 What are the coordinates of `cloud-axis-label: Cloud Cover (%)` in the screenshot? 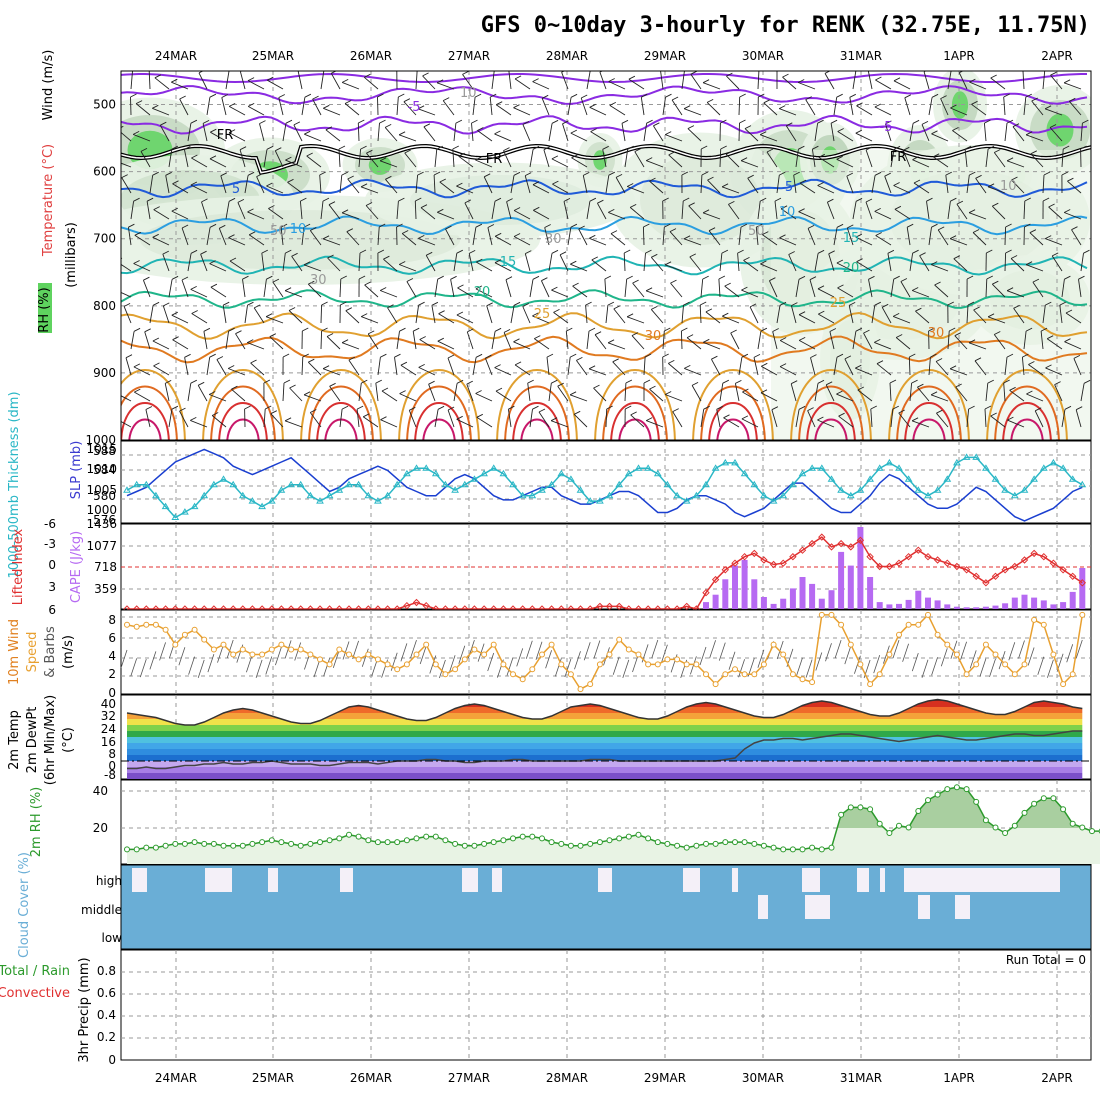 It's located at (24, 905).